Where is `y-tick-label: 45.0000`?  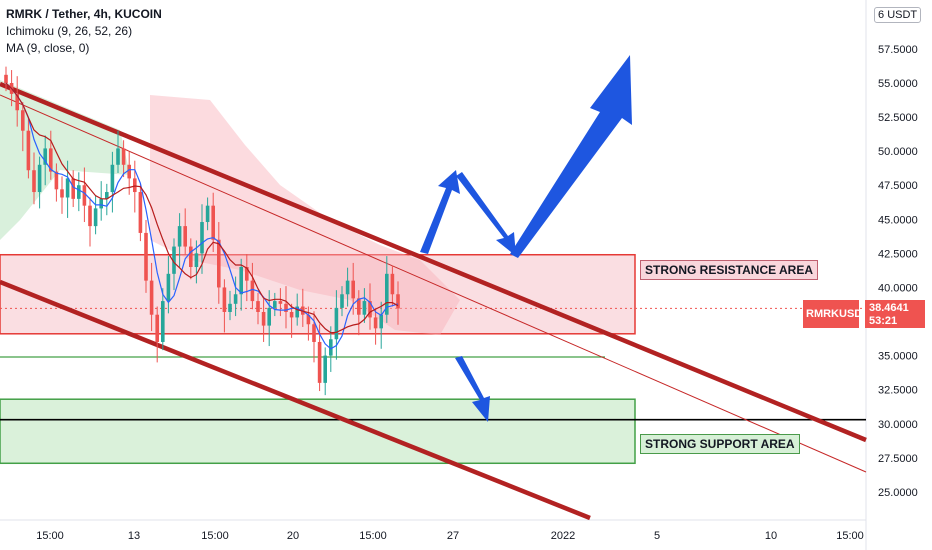 y-tick-label: 45.0000 is located at coordinates (898, 220).